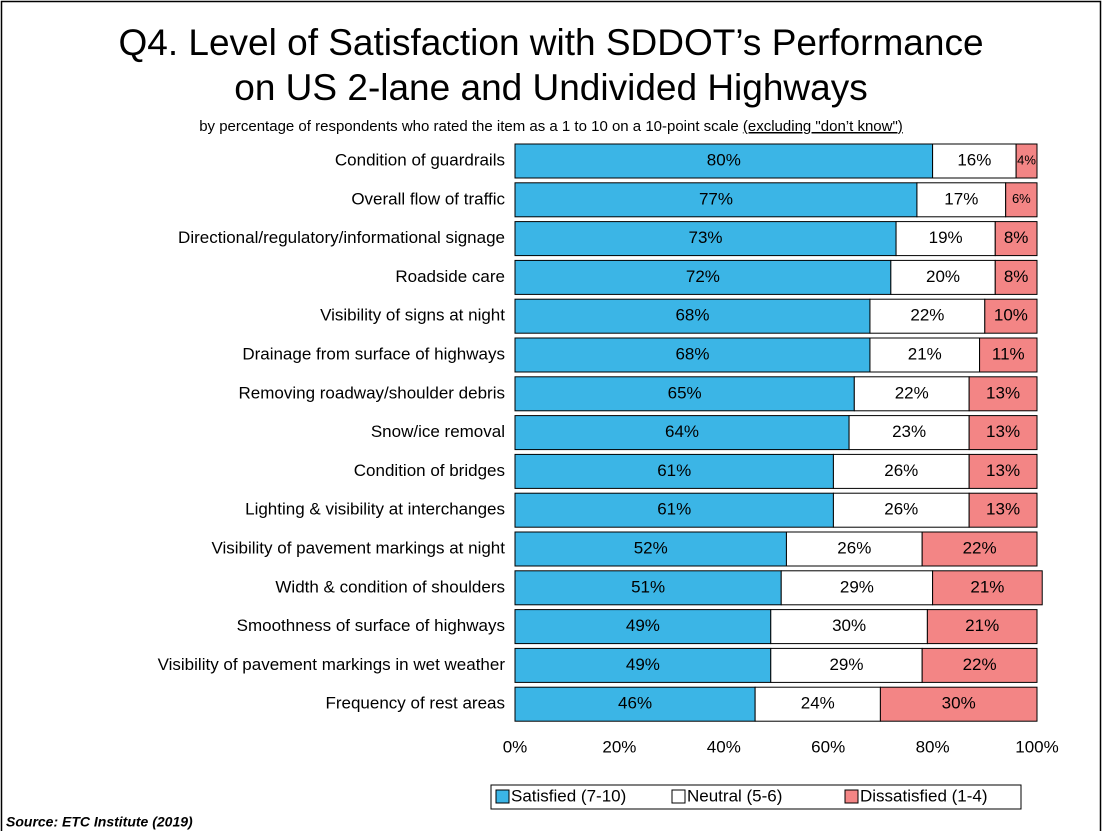  Describe the element at coordinates (371, 625) in the screenshot. I see `category-label: Smoothness of surface of highways` at that location.